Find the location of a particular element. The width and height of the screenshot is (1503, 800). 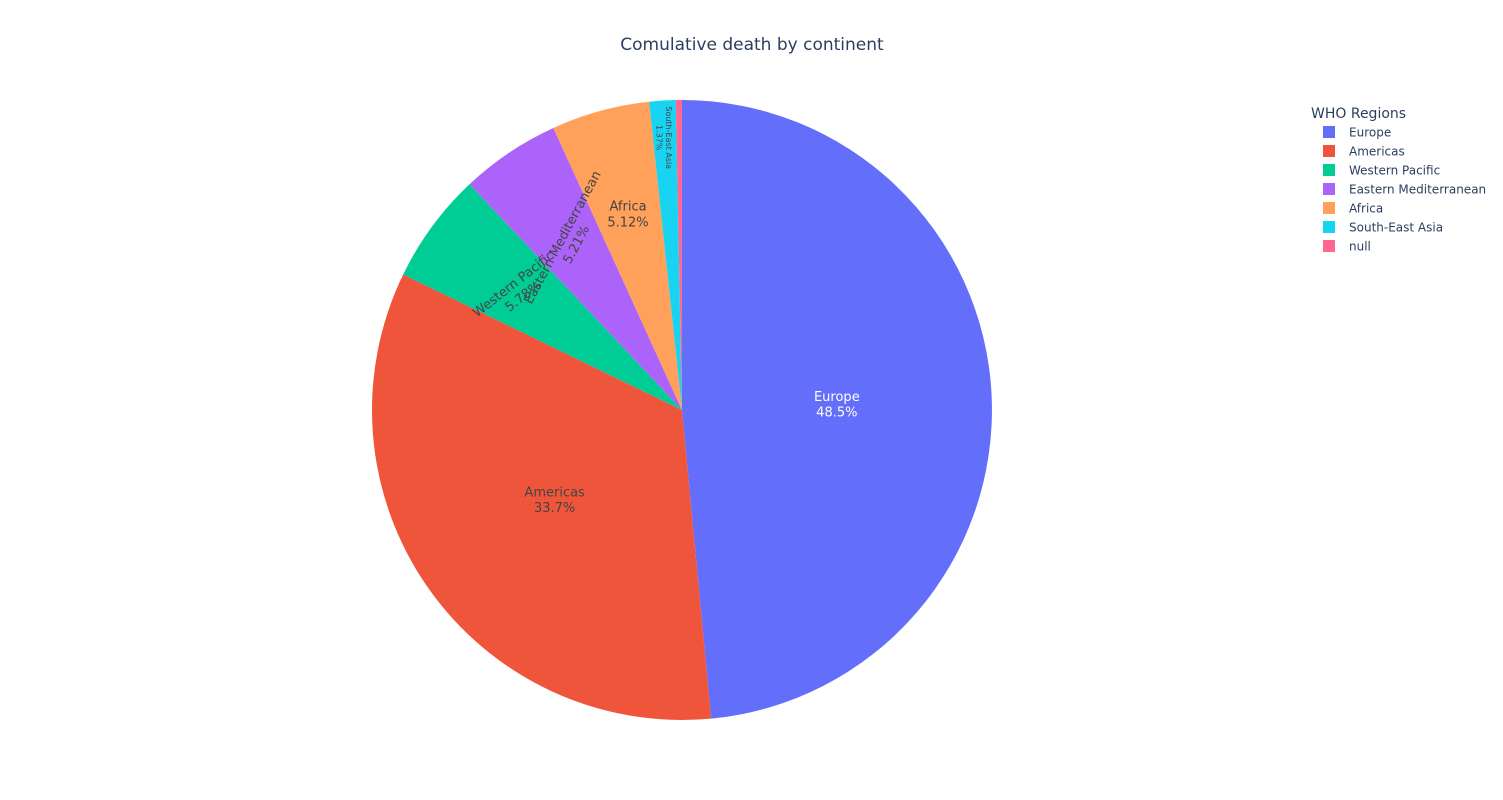

pie-slice-africa is located at coordinates (617, 255).